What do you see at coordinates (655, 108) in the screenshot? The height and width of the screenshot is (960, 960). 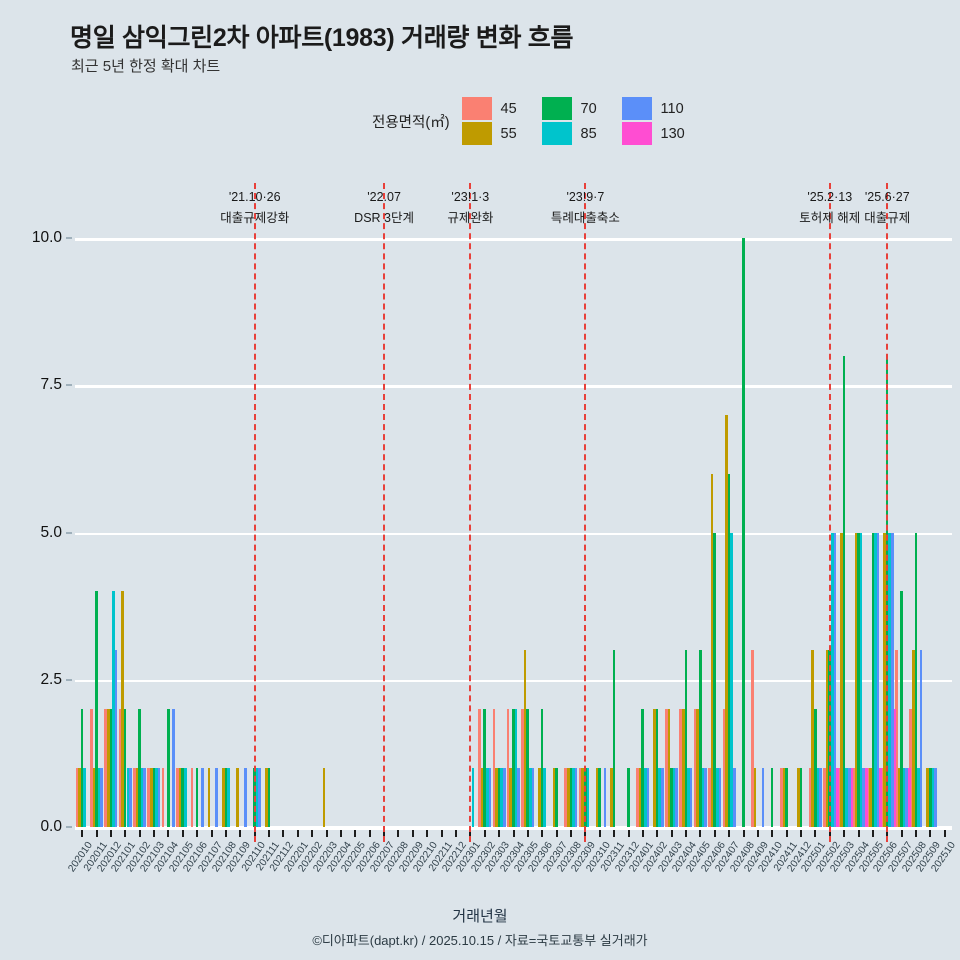 I see `legend-item: 110` at bounding box center [655, 108].